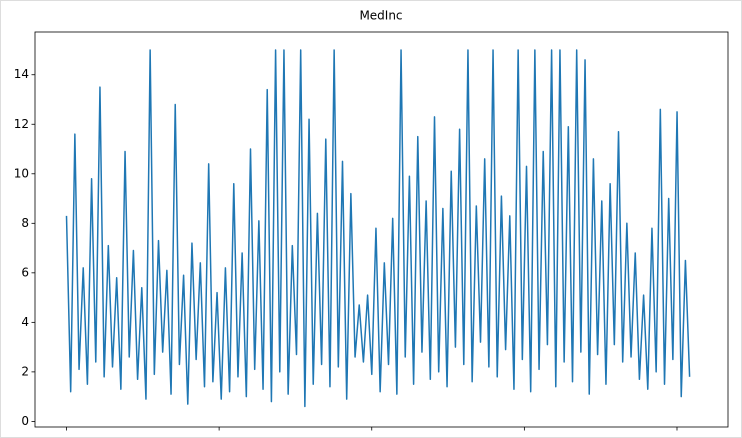  I want to click on y-tick-label: 14, so click(21, 74).